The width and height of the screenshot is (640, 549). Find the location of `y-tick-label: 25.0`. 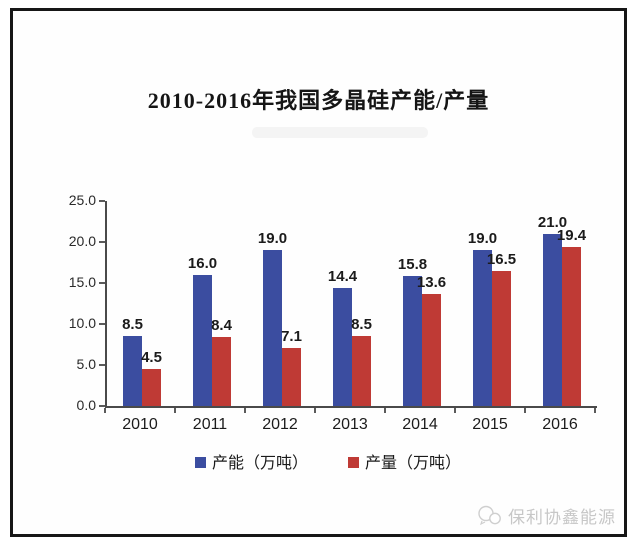

y-tick-label: 25.0 is located at coordinates (82, 200).